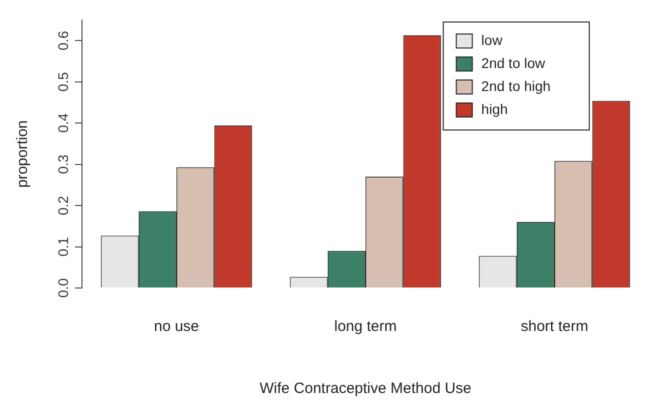 This screenshot has height=402, width=651. Describe the element at coordinates (62, 288) in the screenshot. I see `y-tick-label: 0.0` at that location.